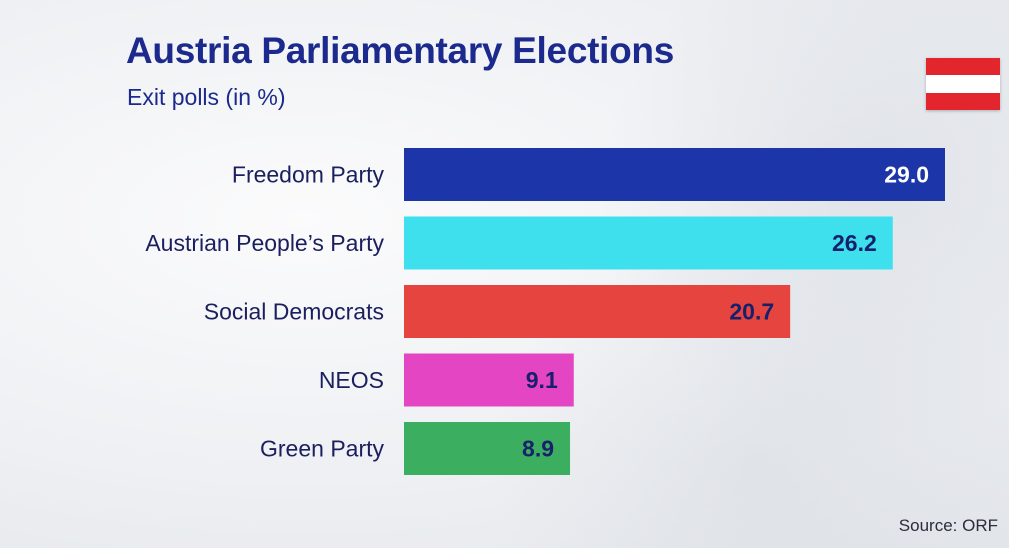  Describe the element at coordinates (322, 449) in the screenshot. I see `category-label-4: Green Party` at that location.